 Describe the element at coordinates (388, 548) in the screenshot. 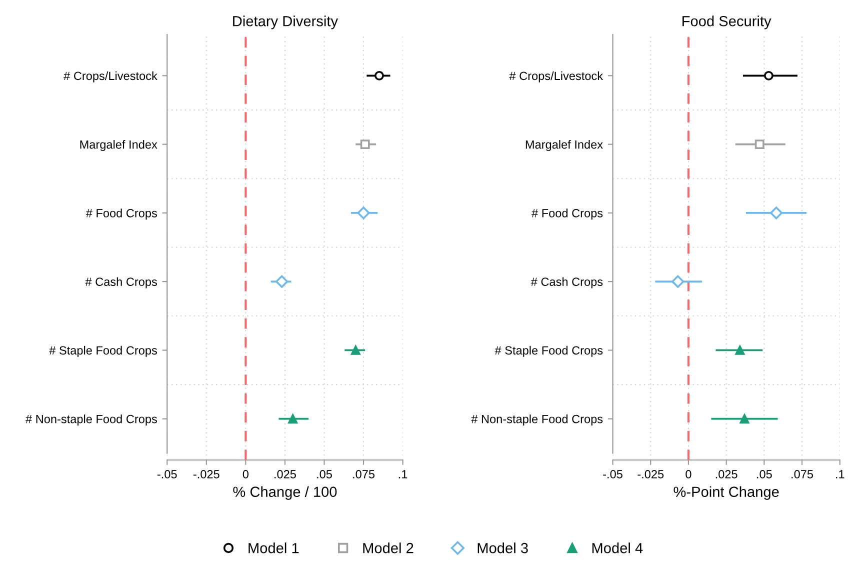

I see `legend-label: Model 2` at that location.